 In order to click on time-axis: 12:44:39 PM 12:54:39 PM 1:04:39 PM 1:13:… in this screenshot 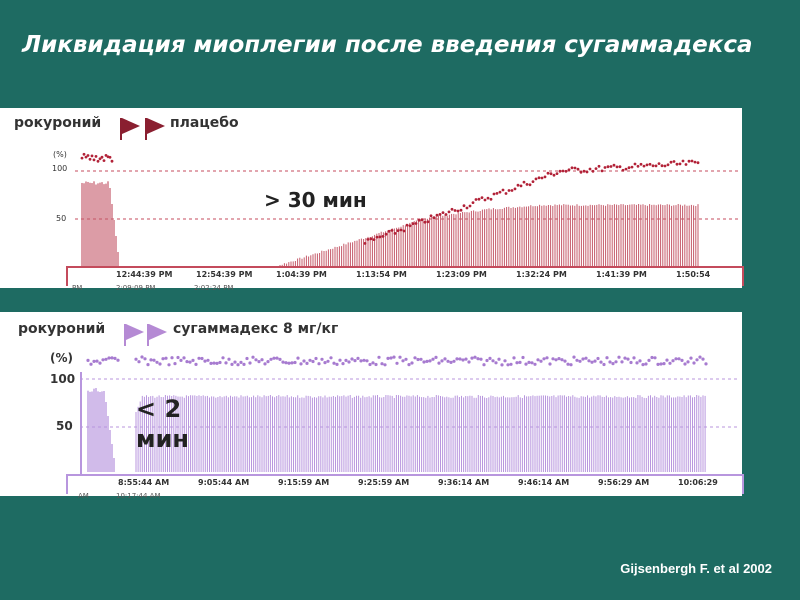, I will do `click(405, 276)`.